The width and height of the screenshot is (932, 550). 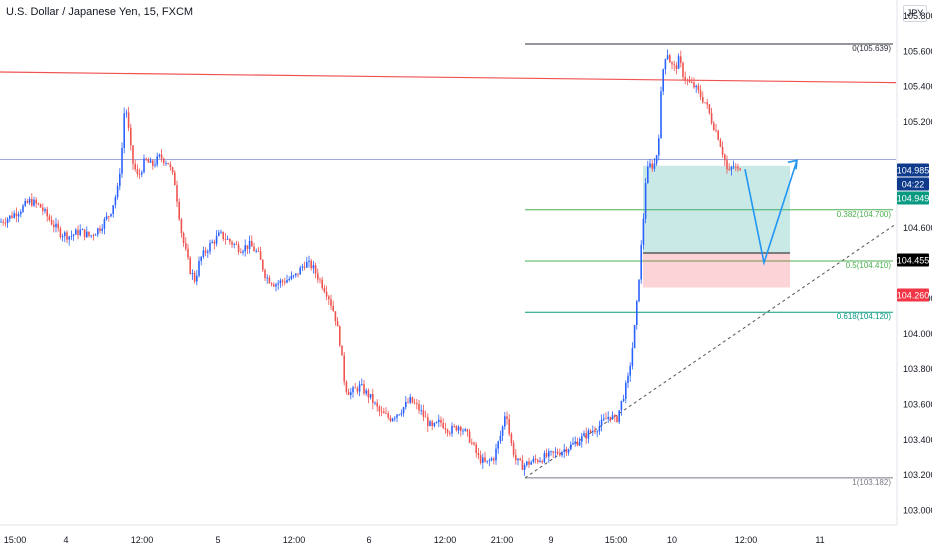 What do you see at coordinates (917, 440) in the screenshot?
I see `price-tick-label: 103.400` at bounding box center [917, 440].